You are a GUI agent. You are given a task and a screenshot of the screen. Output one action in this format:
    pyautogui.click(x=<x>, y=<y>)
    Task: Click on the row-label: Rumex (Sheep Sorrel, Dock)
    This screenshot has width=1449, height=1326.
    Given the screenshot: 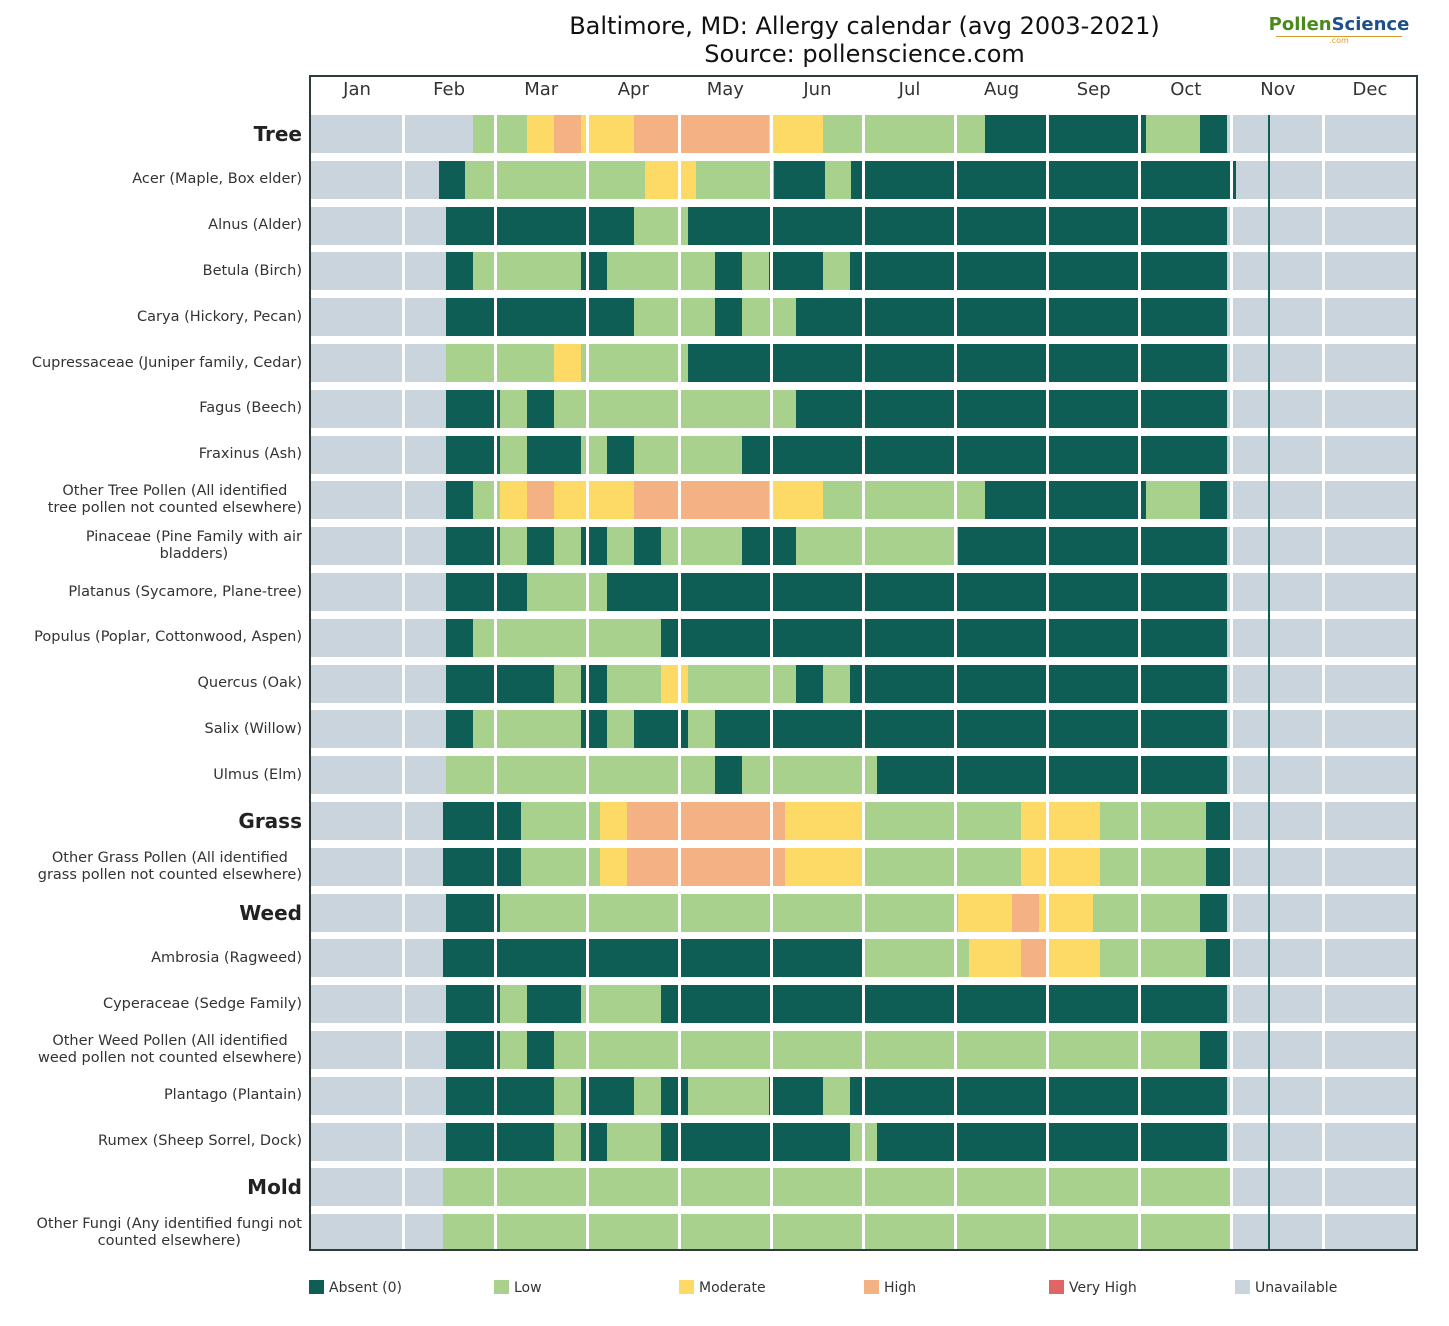 What is the action you would take?
    pyautogui.click(x=200, y=1141)
    